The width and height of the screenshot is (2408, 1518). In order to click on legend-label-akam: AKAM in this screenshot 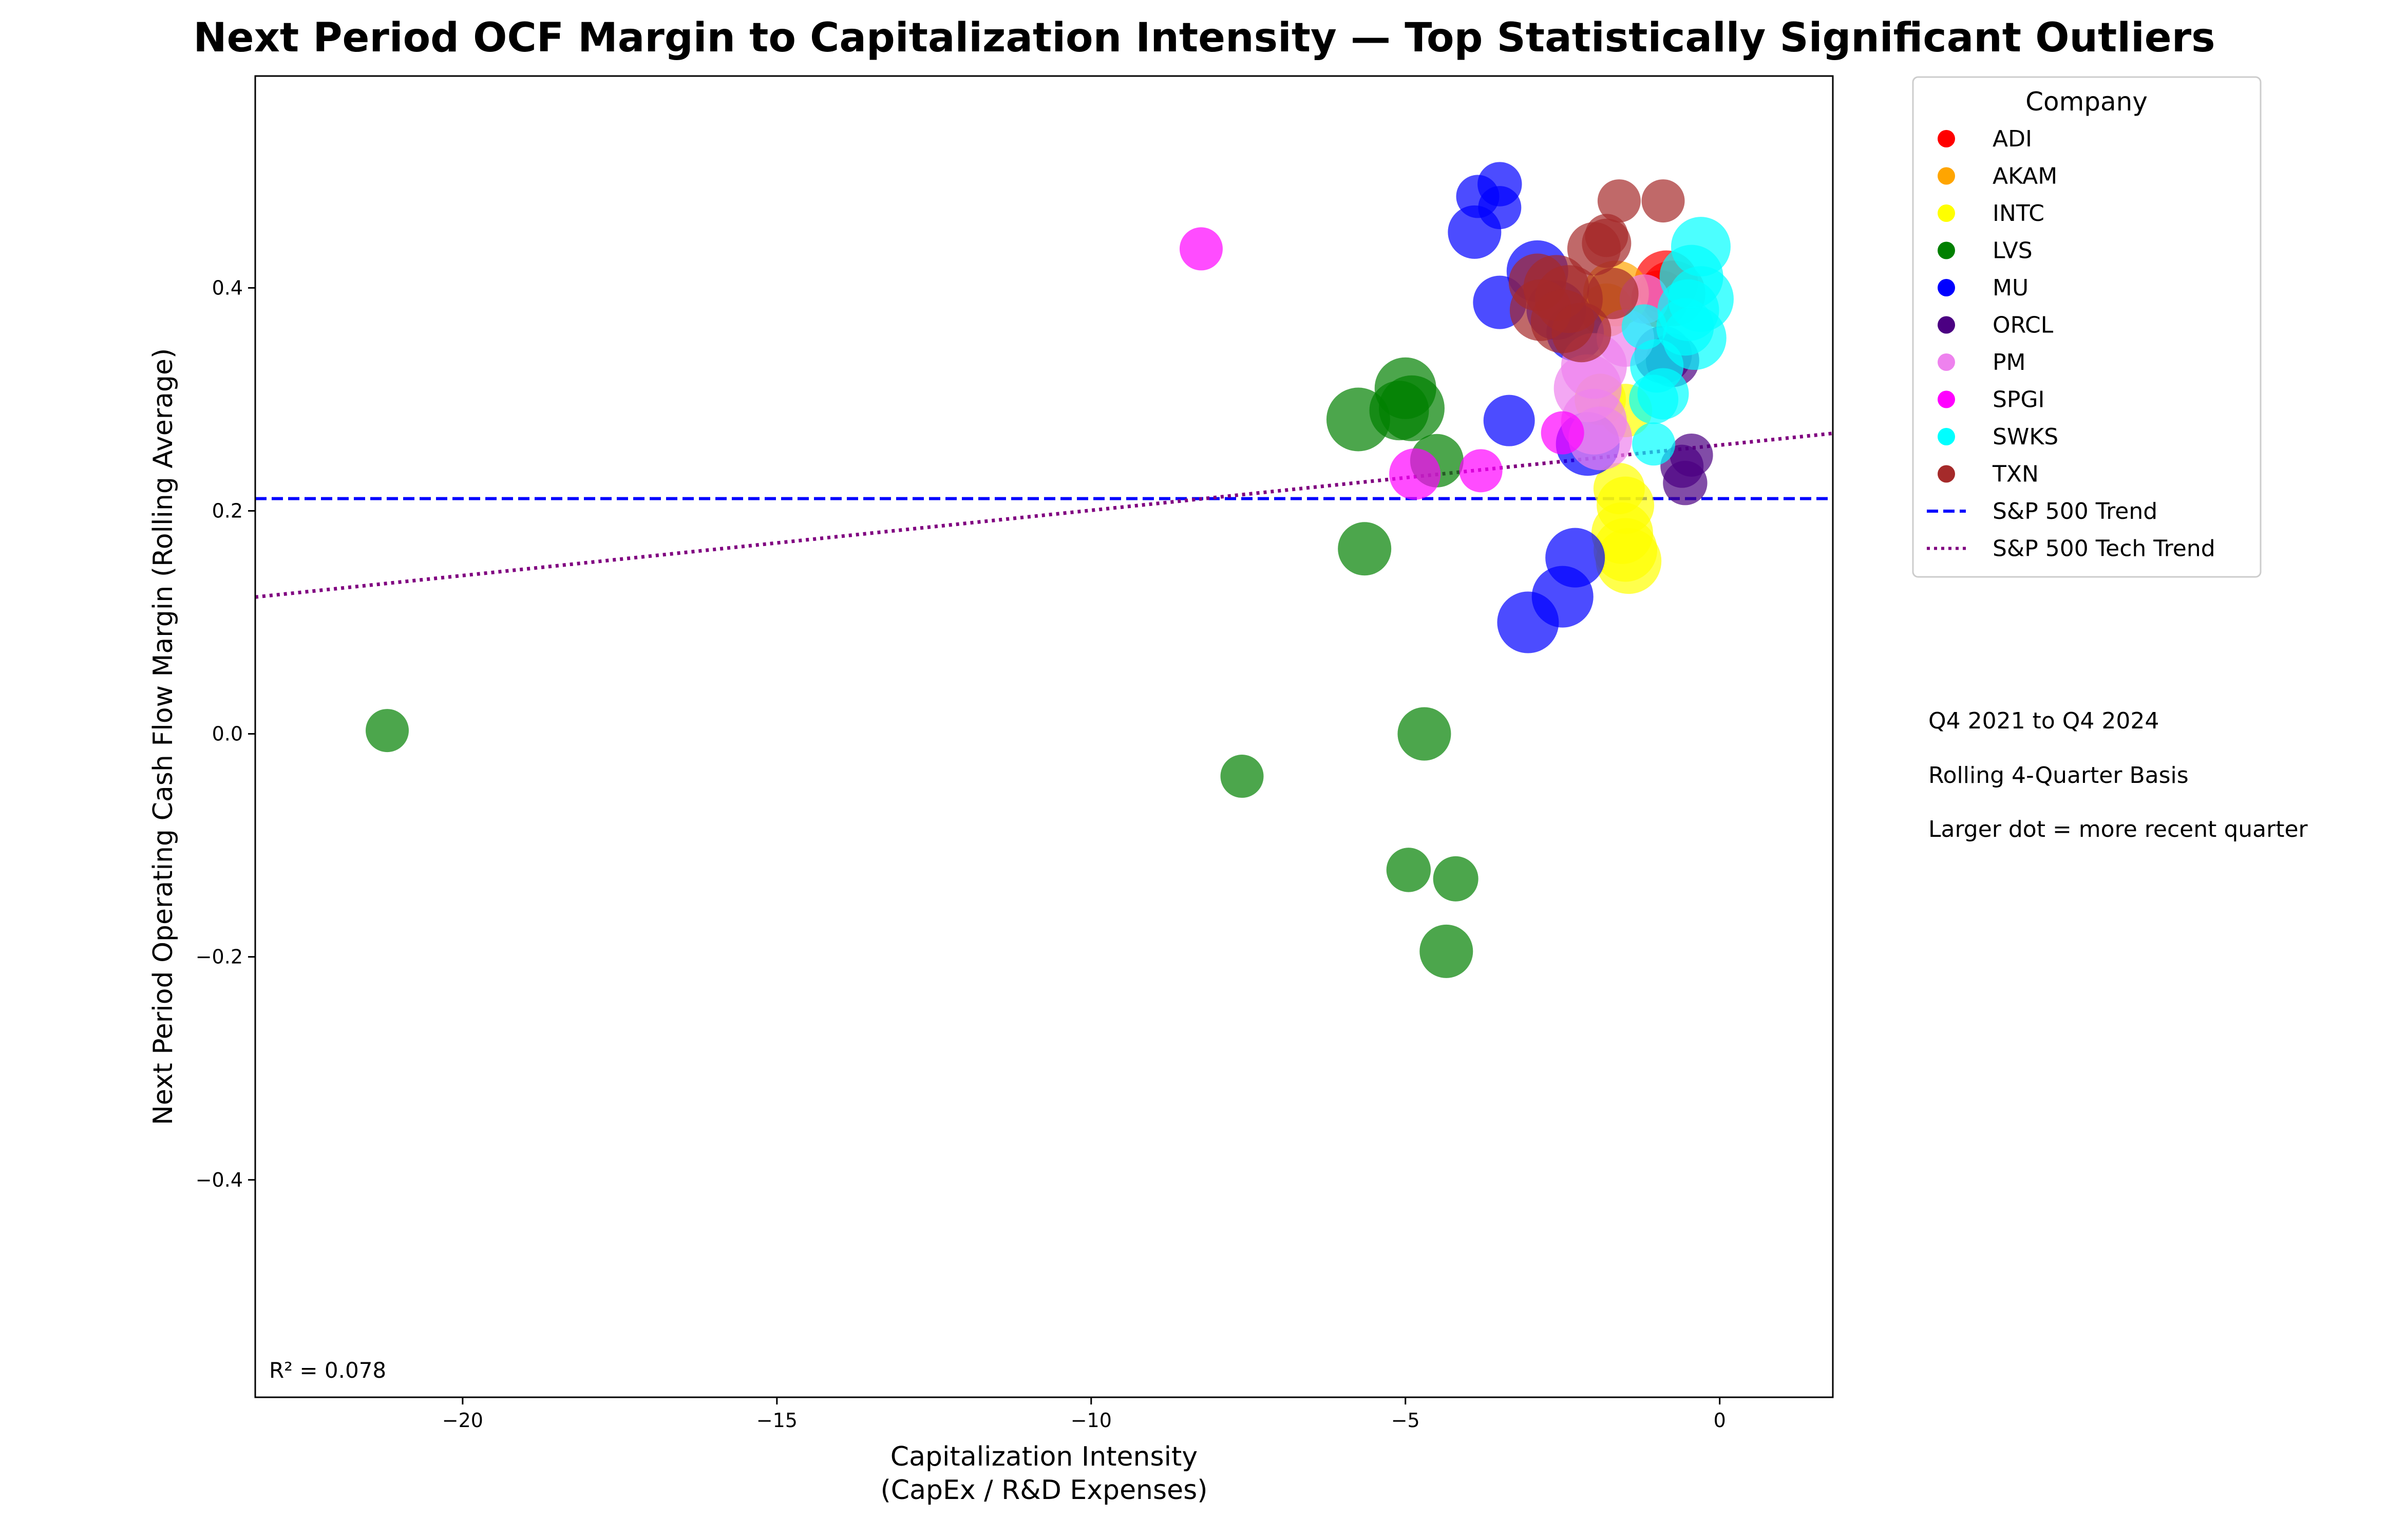, I will do `click(2025, 177)`.